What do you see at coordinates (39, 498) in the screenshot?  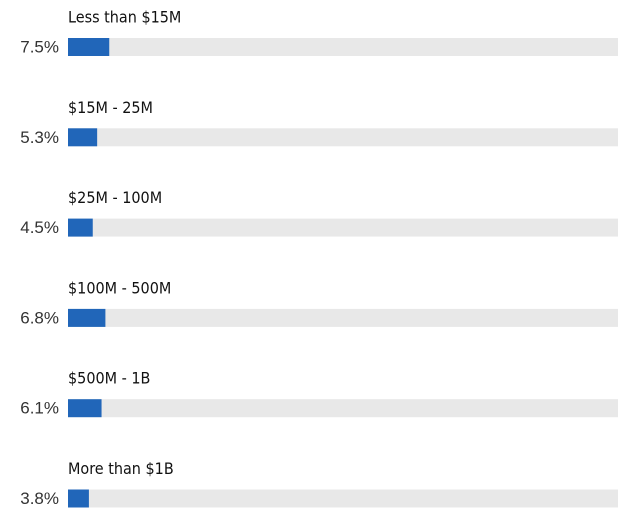 I see `value-label: 3.8%` at bounding box center [39, 498].